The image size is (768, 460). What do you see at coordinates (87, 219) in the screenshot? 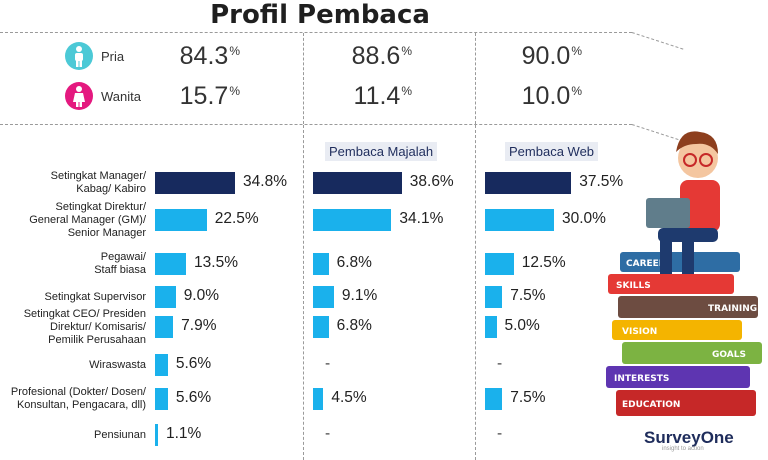
I see `category-label-line: General Manager (GM)/` at bounding box center [87, 219].